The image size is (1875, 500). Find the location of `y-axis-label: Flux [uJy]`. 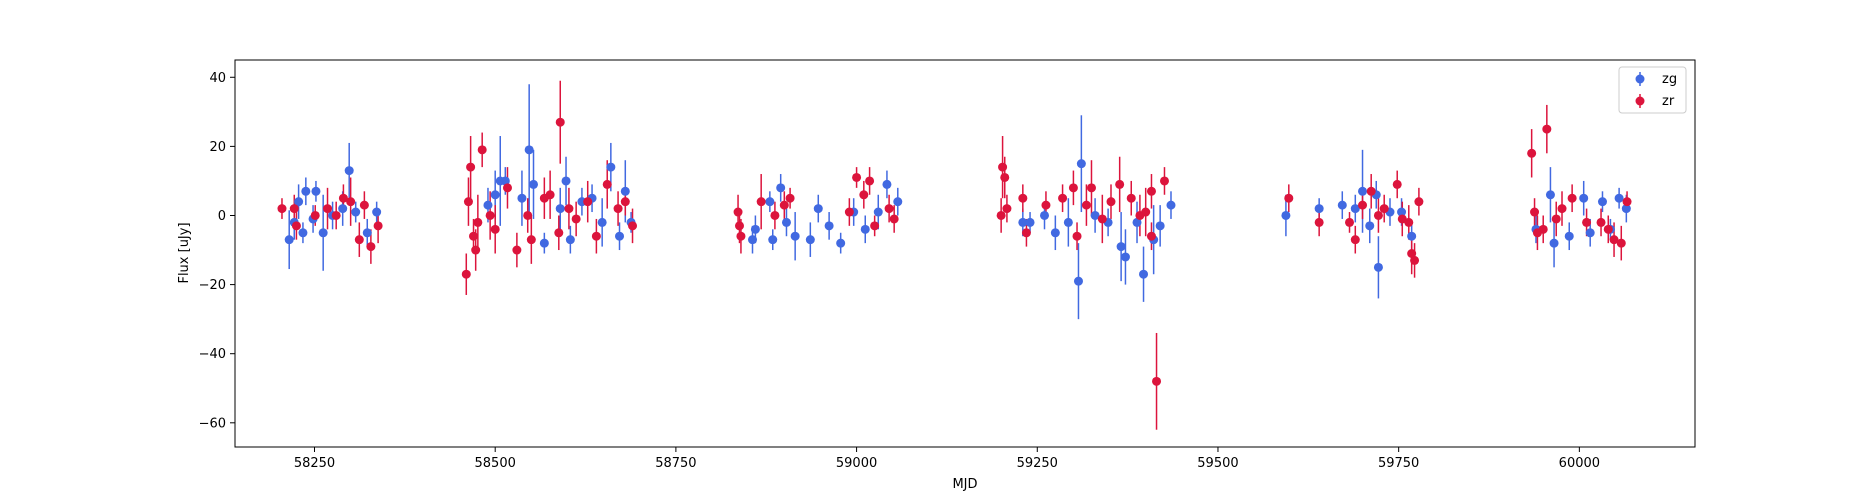

y-axis-label: Flux [uJy] is located at coordinates (184, 252).